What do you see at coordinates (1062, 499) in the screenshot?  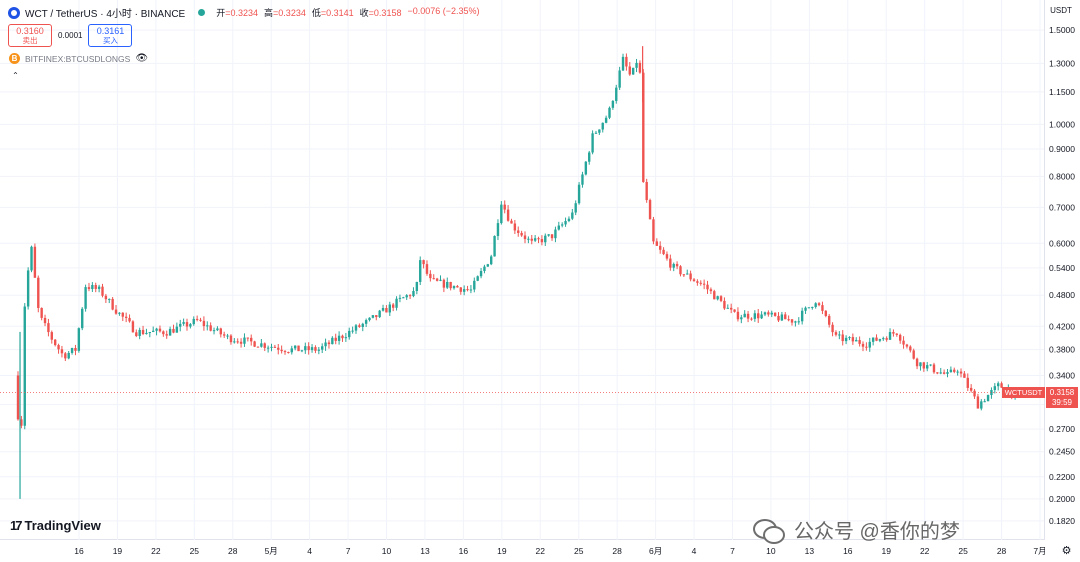 I see `price-tick-label: 0.2000` at bounding box center [1062, 499].